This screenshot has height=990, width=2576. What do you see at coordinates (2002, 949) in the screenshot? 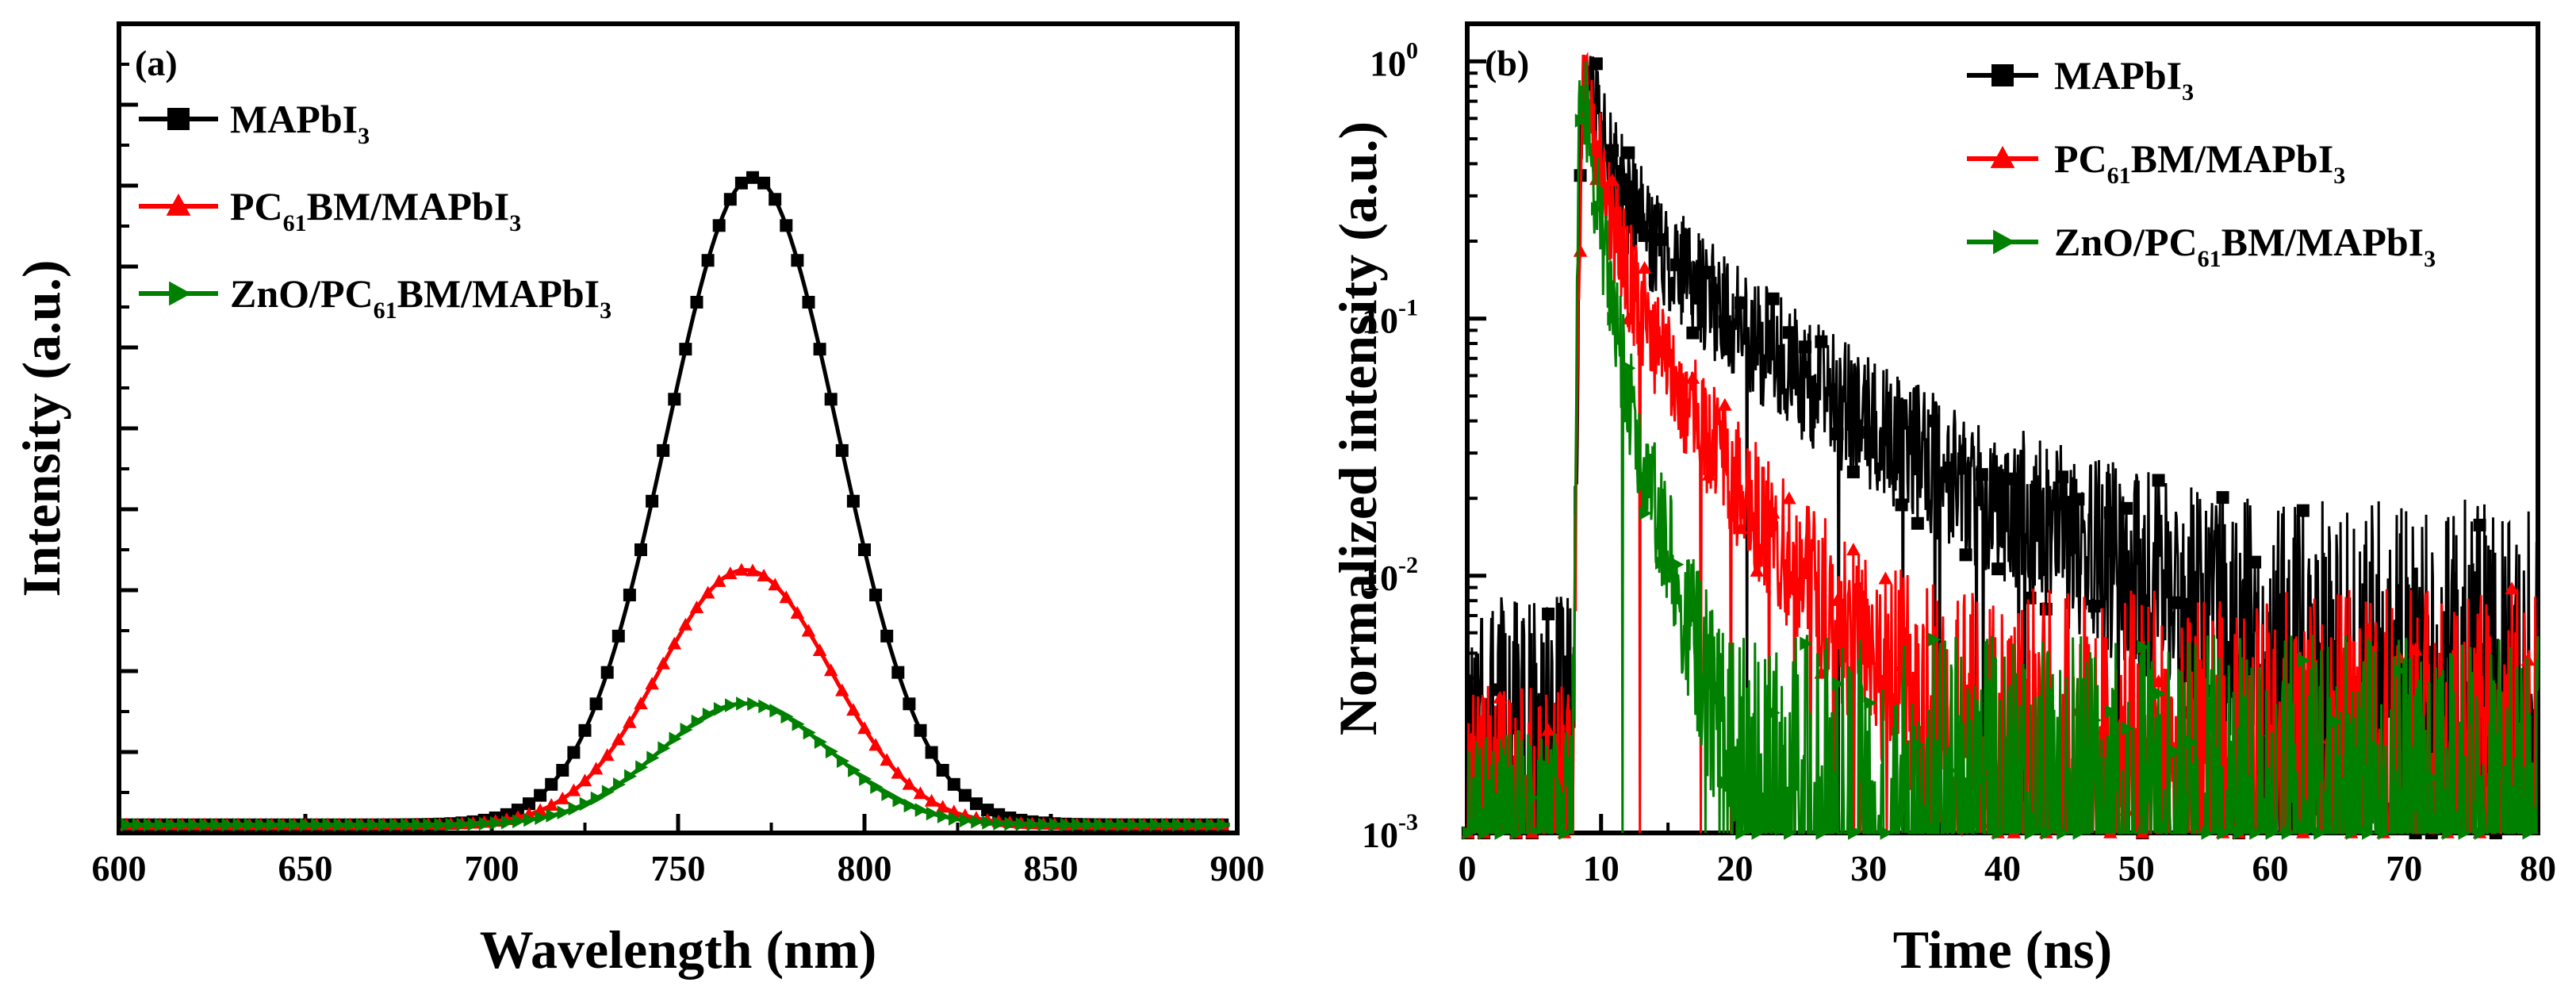
I see `x-axis-label-b: Time (ns)` at bounding box center [2002, 949].